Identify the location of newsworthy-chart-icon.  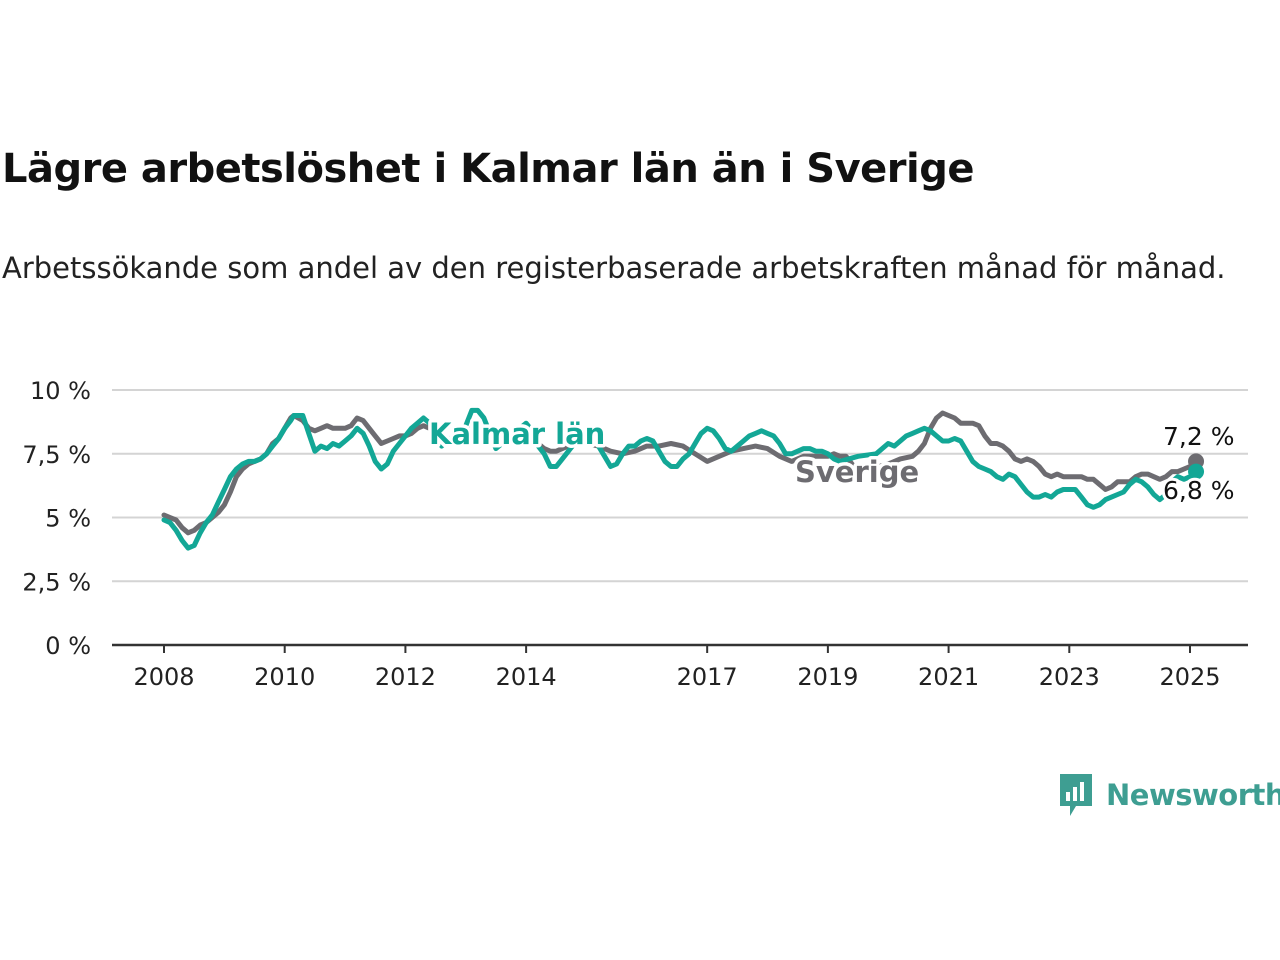
(1076, 795).